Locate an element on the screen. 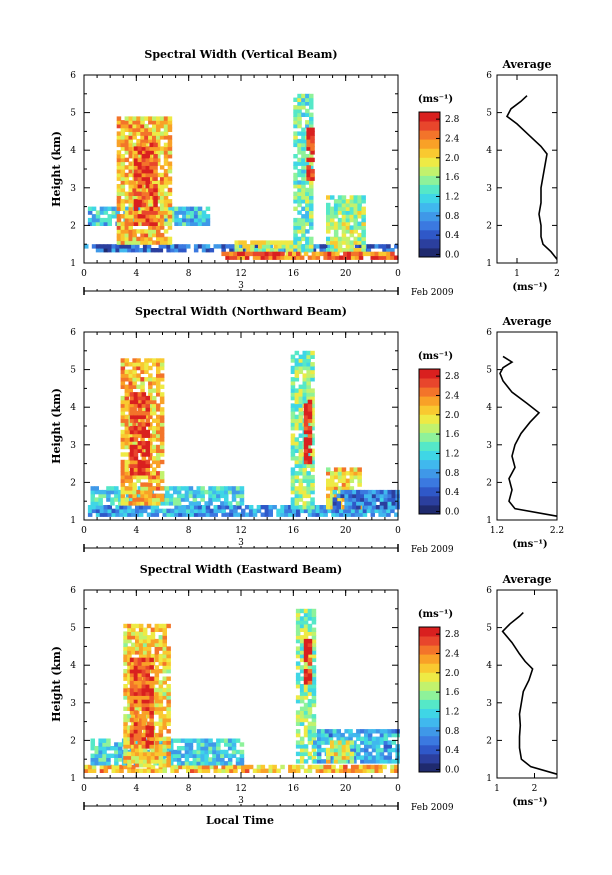 The width and height of the screenshot is (612, 875). y-tick-label: 6 is located at coordinates (73, 76).